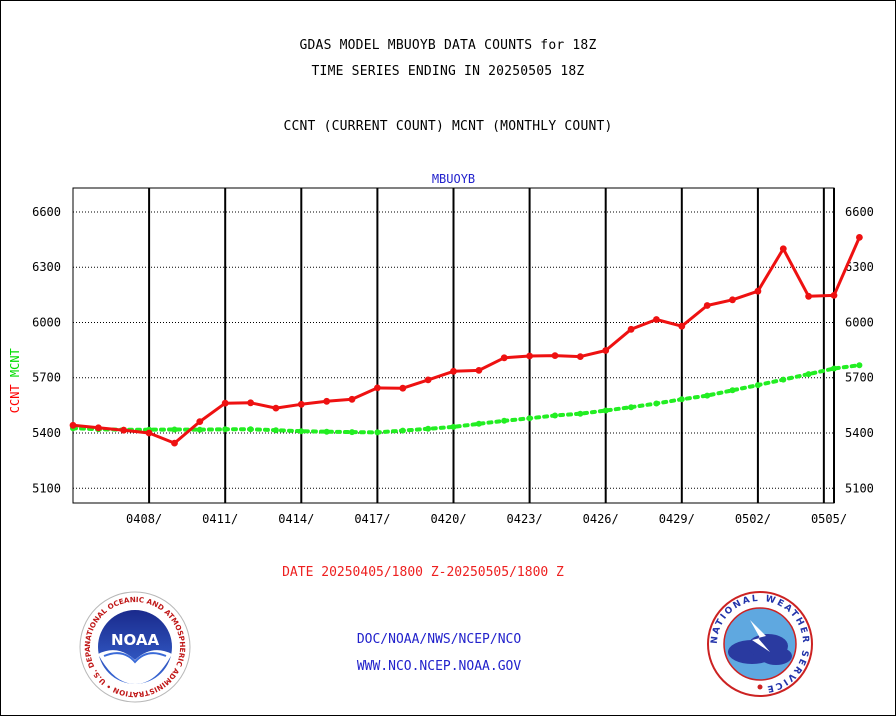  What do you see at coordinates (220, 519) in the screenshot?
I see `x-tick-label: 0411/` at bounding box center [220, 519].